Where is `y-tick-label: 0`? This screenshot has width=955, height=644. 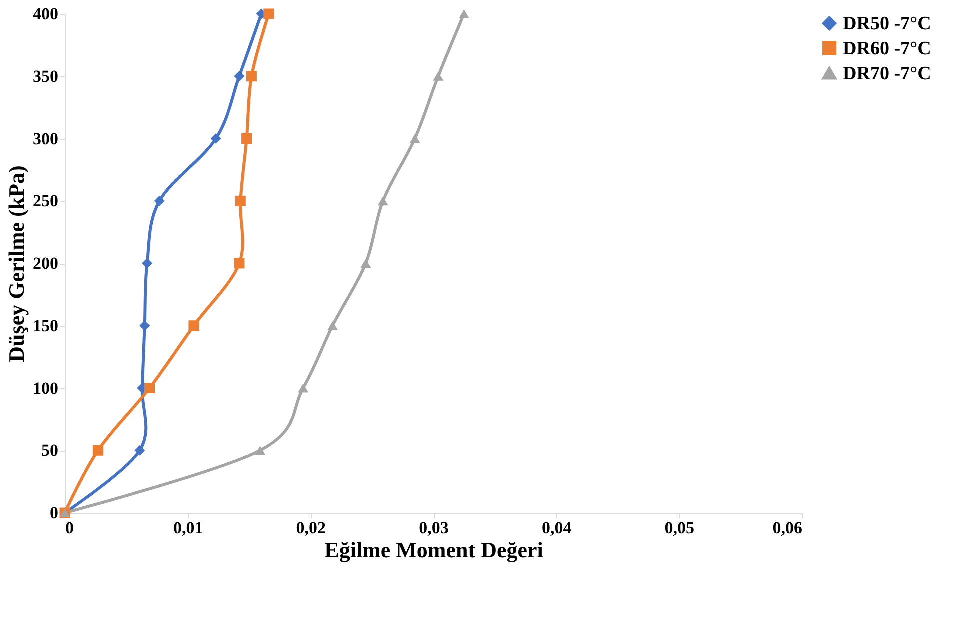 y-tick-label: 0 is located at coordinates (54, 513).